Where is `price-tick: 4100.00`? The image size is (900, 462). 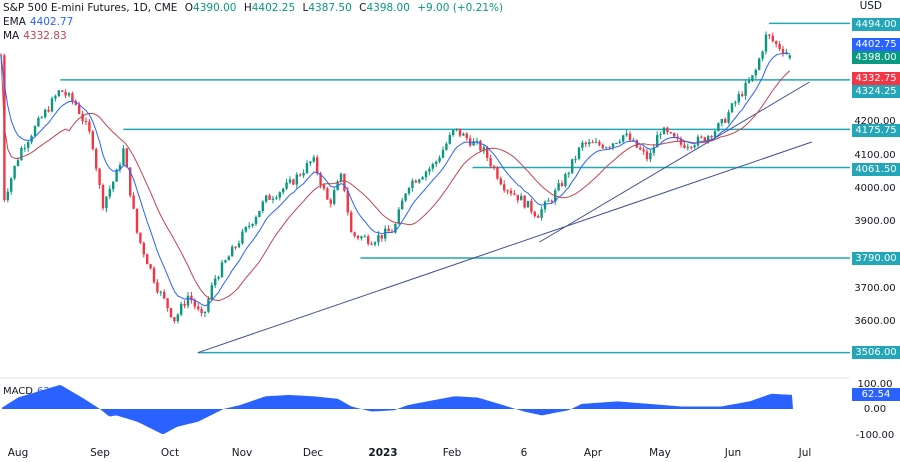
price-tick: 4100.00 is located at coordinates (875, 155).